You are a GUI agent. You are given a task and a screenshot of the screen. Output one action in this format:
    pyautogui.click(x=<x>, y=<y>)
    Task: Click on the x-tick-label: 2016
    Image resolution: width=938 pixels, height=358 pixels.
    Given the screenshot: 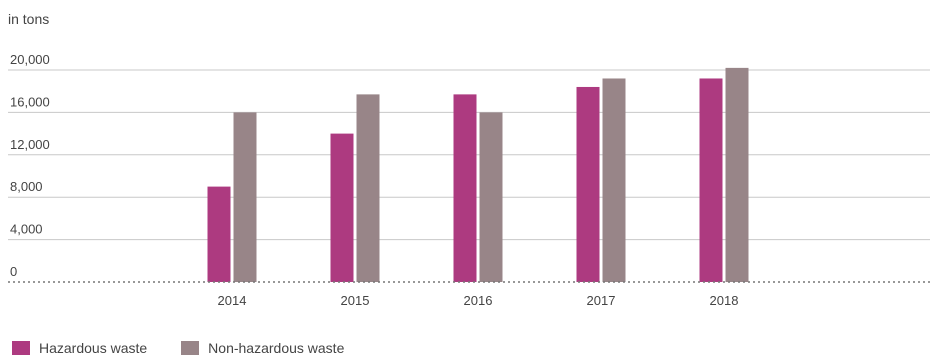 What is the action you would take?
    pyautogui.click(x=478, y=300)
    